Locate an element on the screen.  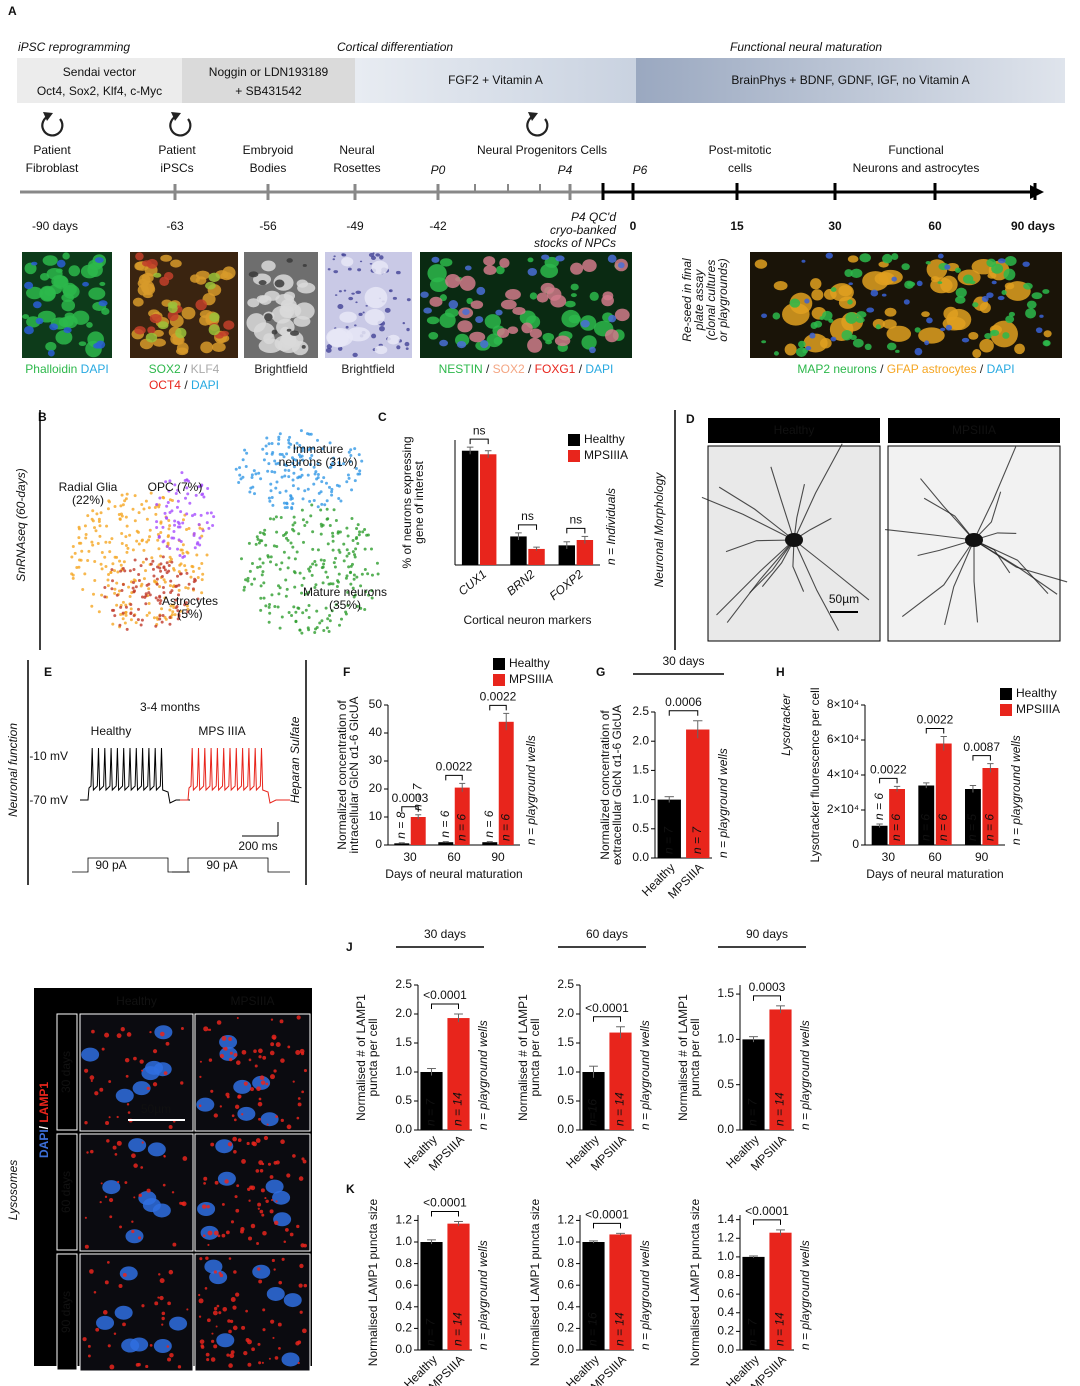
npc-note: stocks of NPCs is located at coordinates (575, 243).